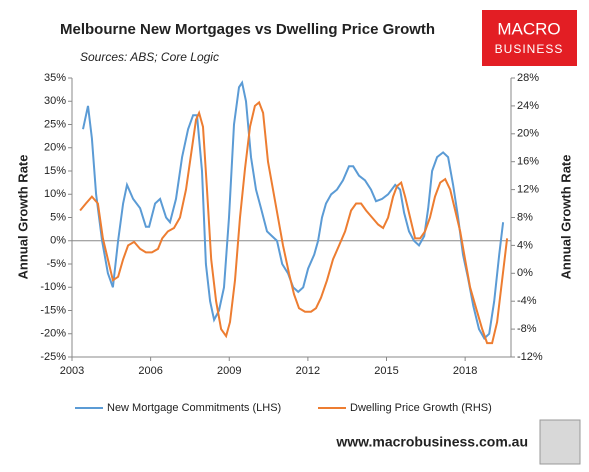  I want to click on y2-tick-label: -12%, so click(530, 357).